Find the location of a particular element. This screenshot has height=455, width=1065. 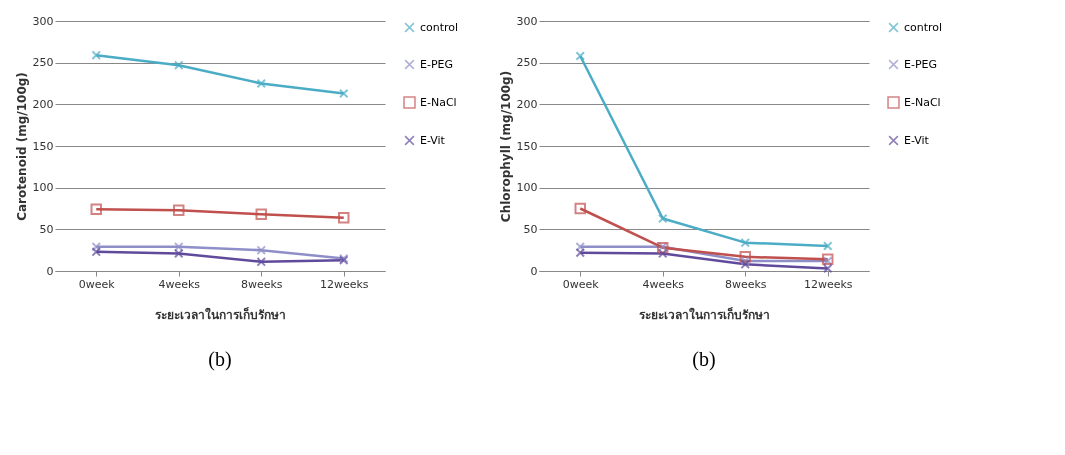

y-axis-title: Chlorophyll (mg/100g) is located at coordinates (505, 146).